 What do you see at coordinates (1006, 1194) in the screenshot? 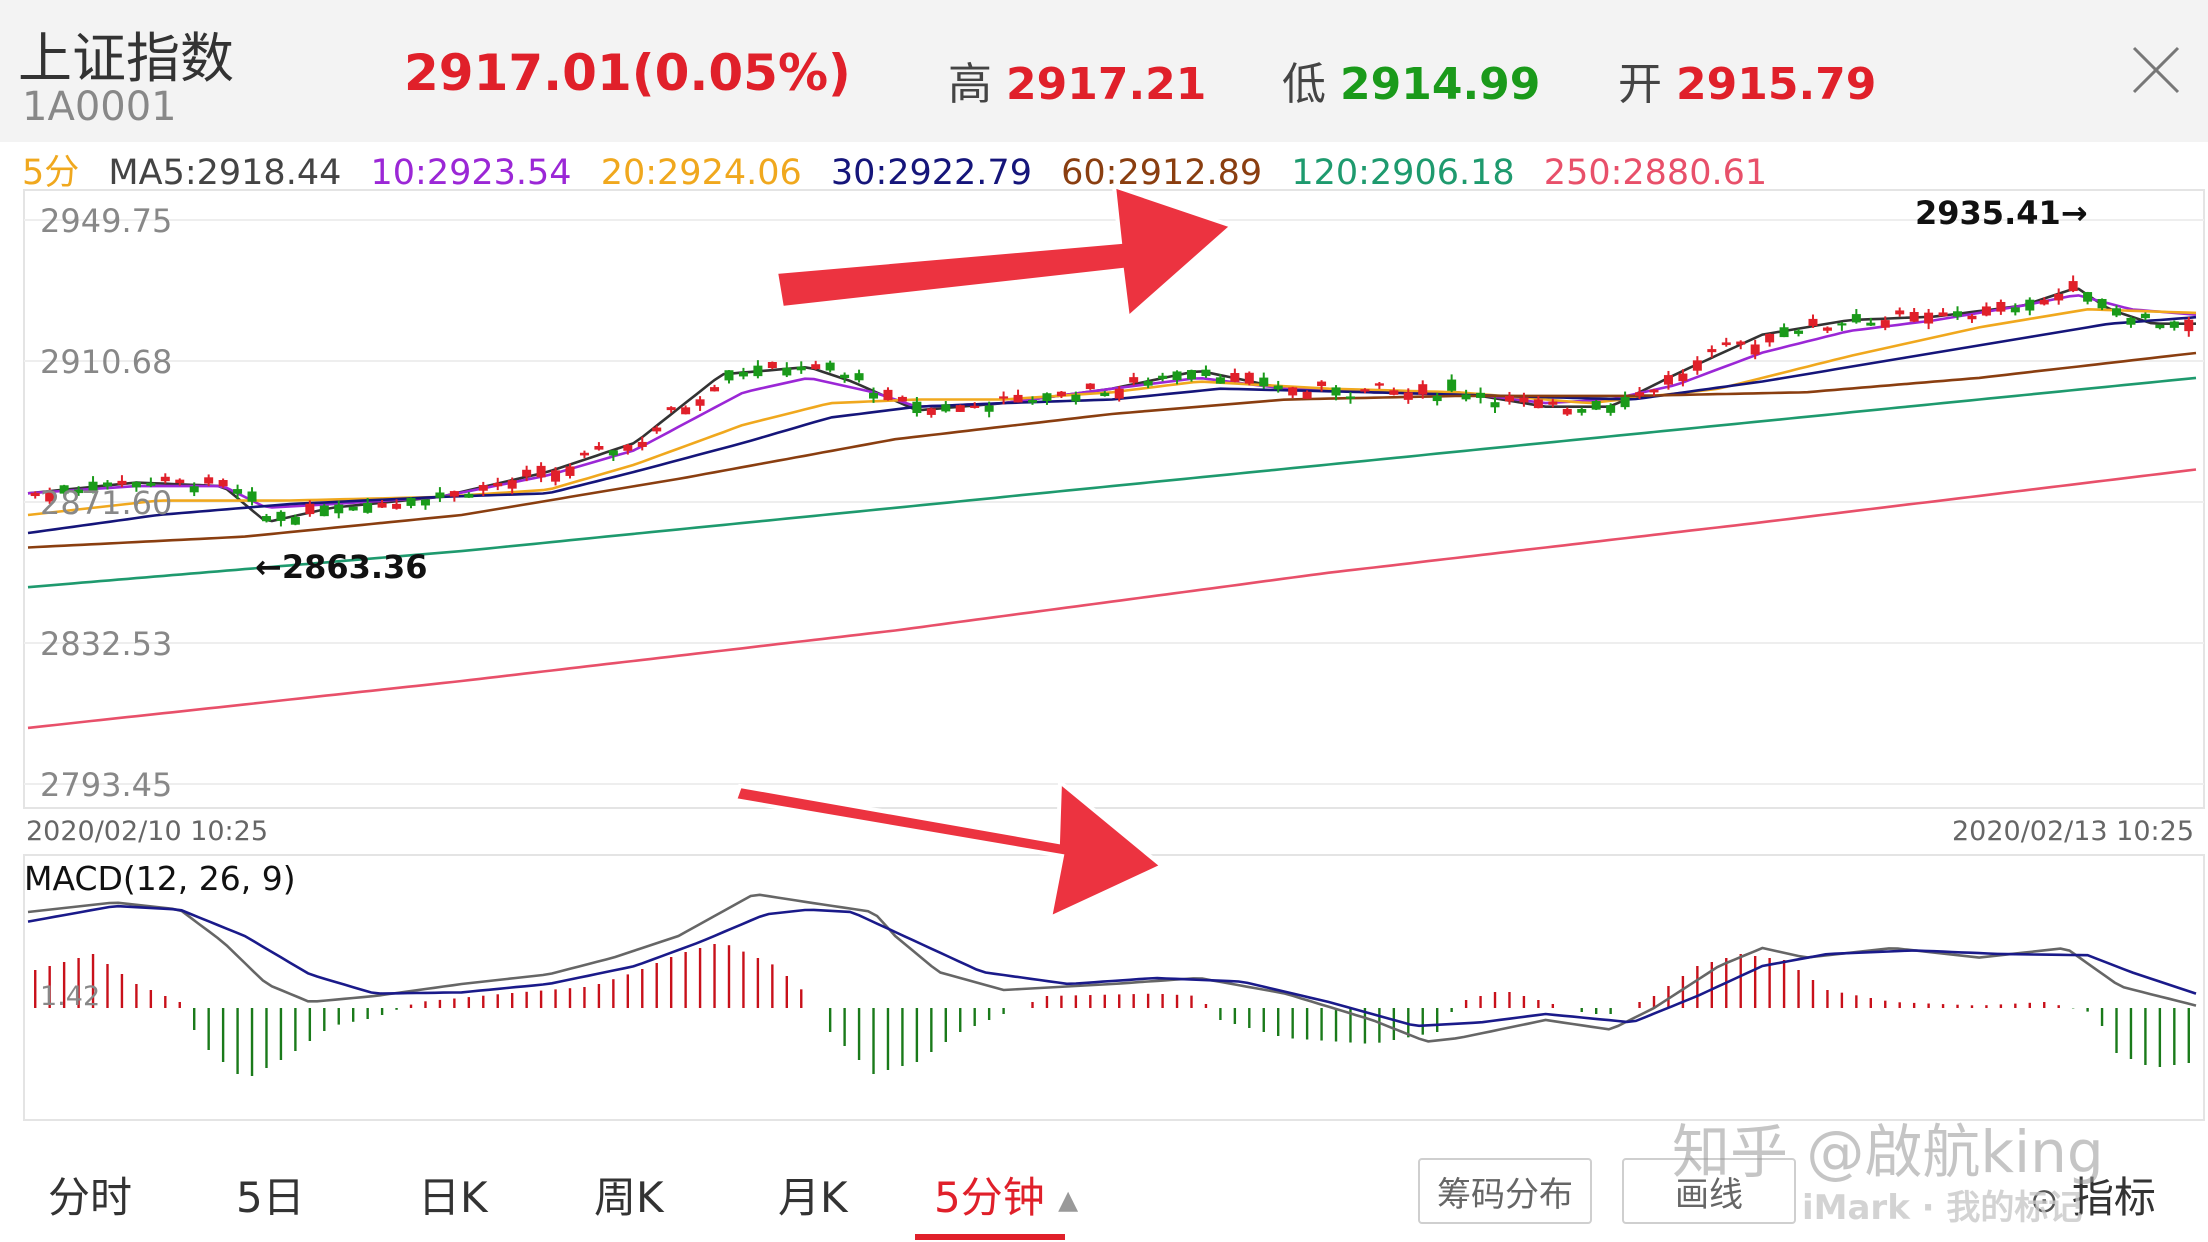
I see `tab-5fenzhong: 5分钟 ▲` at bounding box center [1006, 1194].